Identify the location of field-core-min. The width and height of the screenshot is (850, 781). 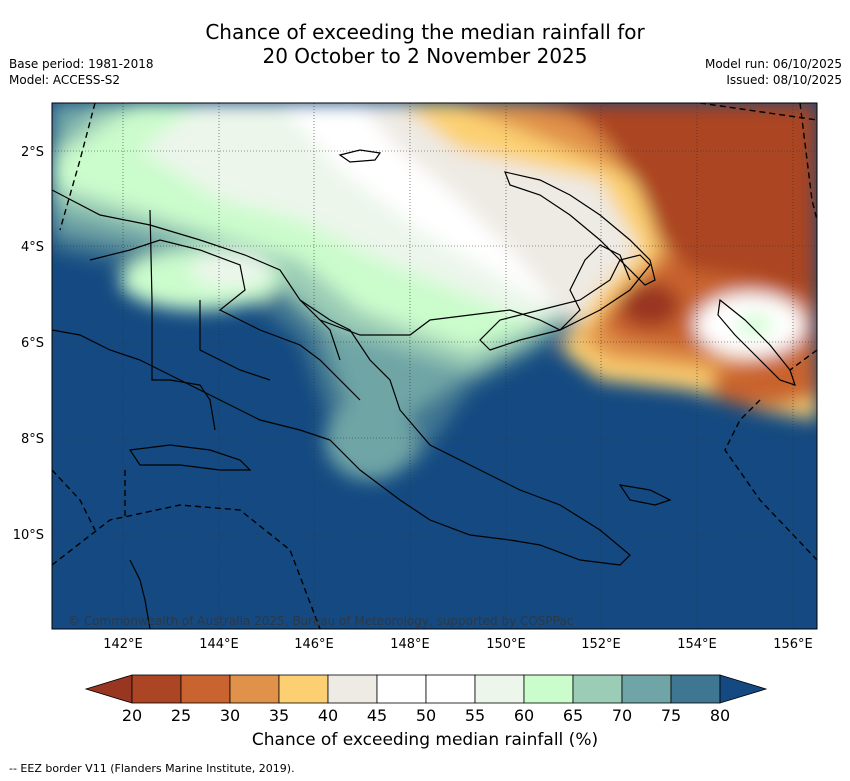
(650, 305).